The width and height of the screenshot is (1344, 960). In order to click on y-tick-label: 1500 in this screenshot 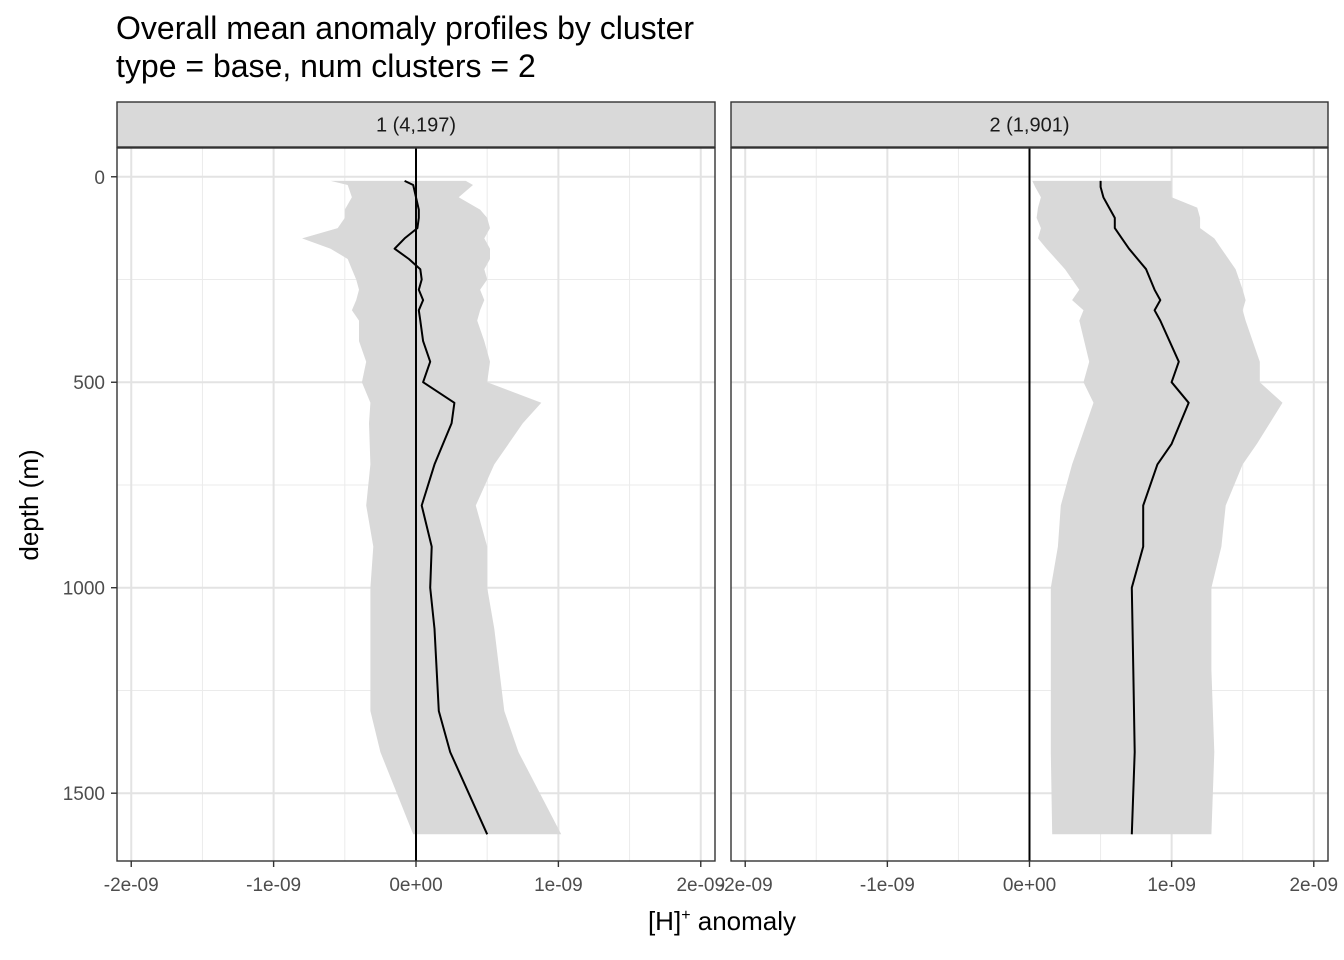, I will do `click(84, 794)`.